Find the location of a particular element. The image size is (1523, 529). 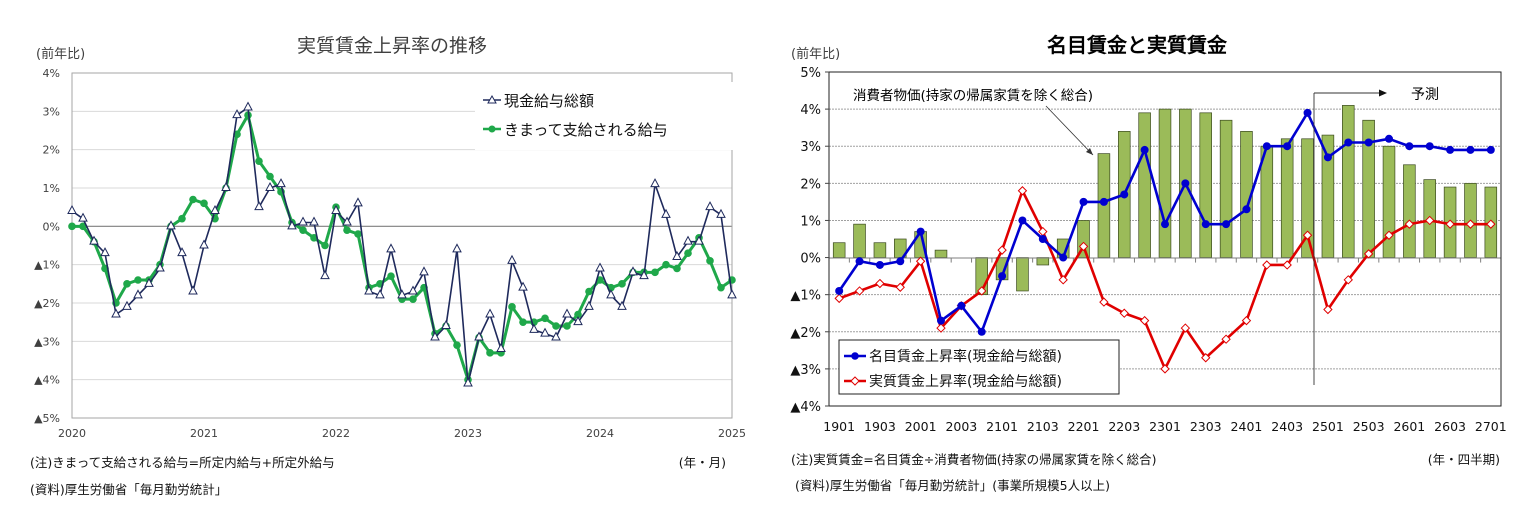

x-tick-label: 2003 is located at coordinates (961, 426).